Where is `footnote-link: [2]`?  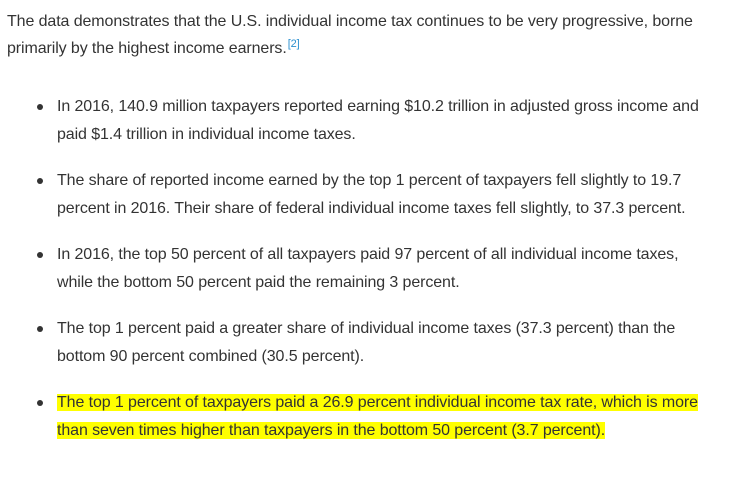
footnote-link: [2] is located at coordinates (293, 43).